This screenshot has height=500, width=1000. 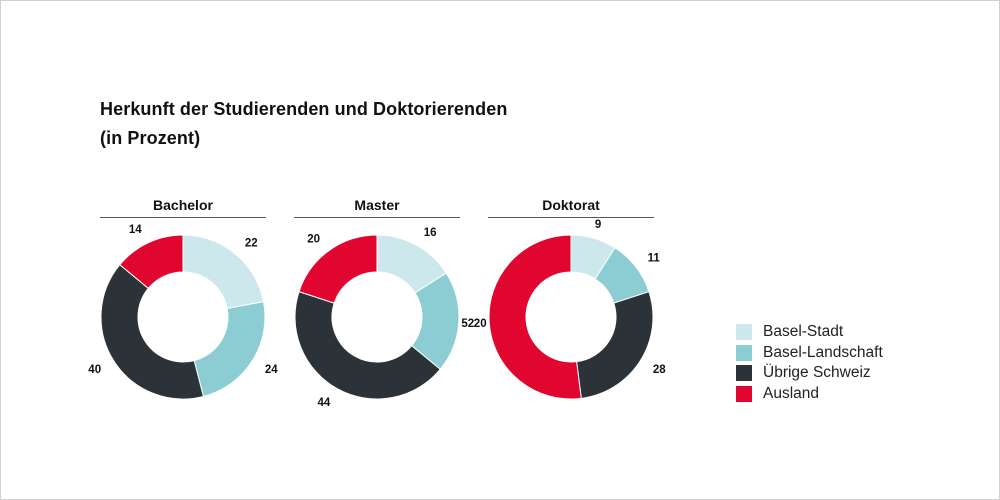 I want to click on value-label-ausland: 52, so click(x=467, y=324).